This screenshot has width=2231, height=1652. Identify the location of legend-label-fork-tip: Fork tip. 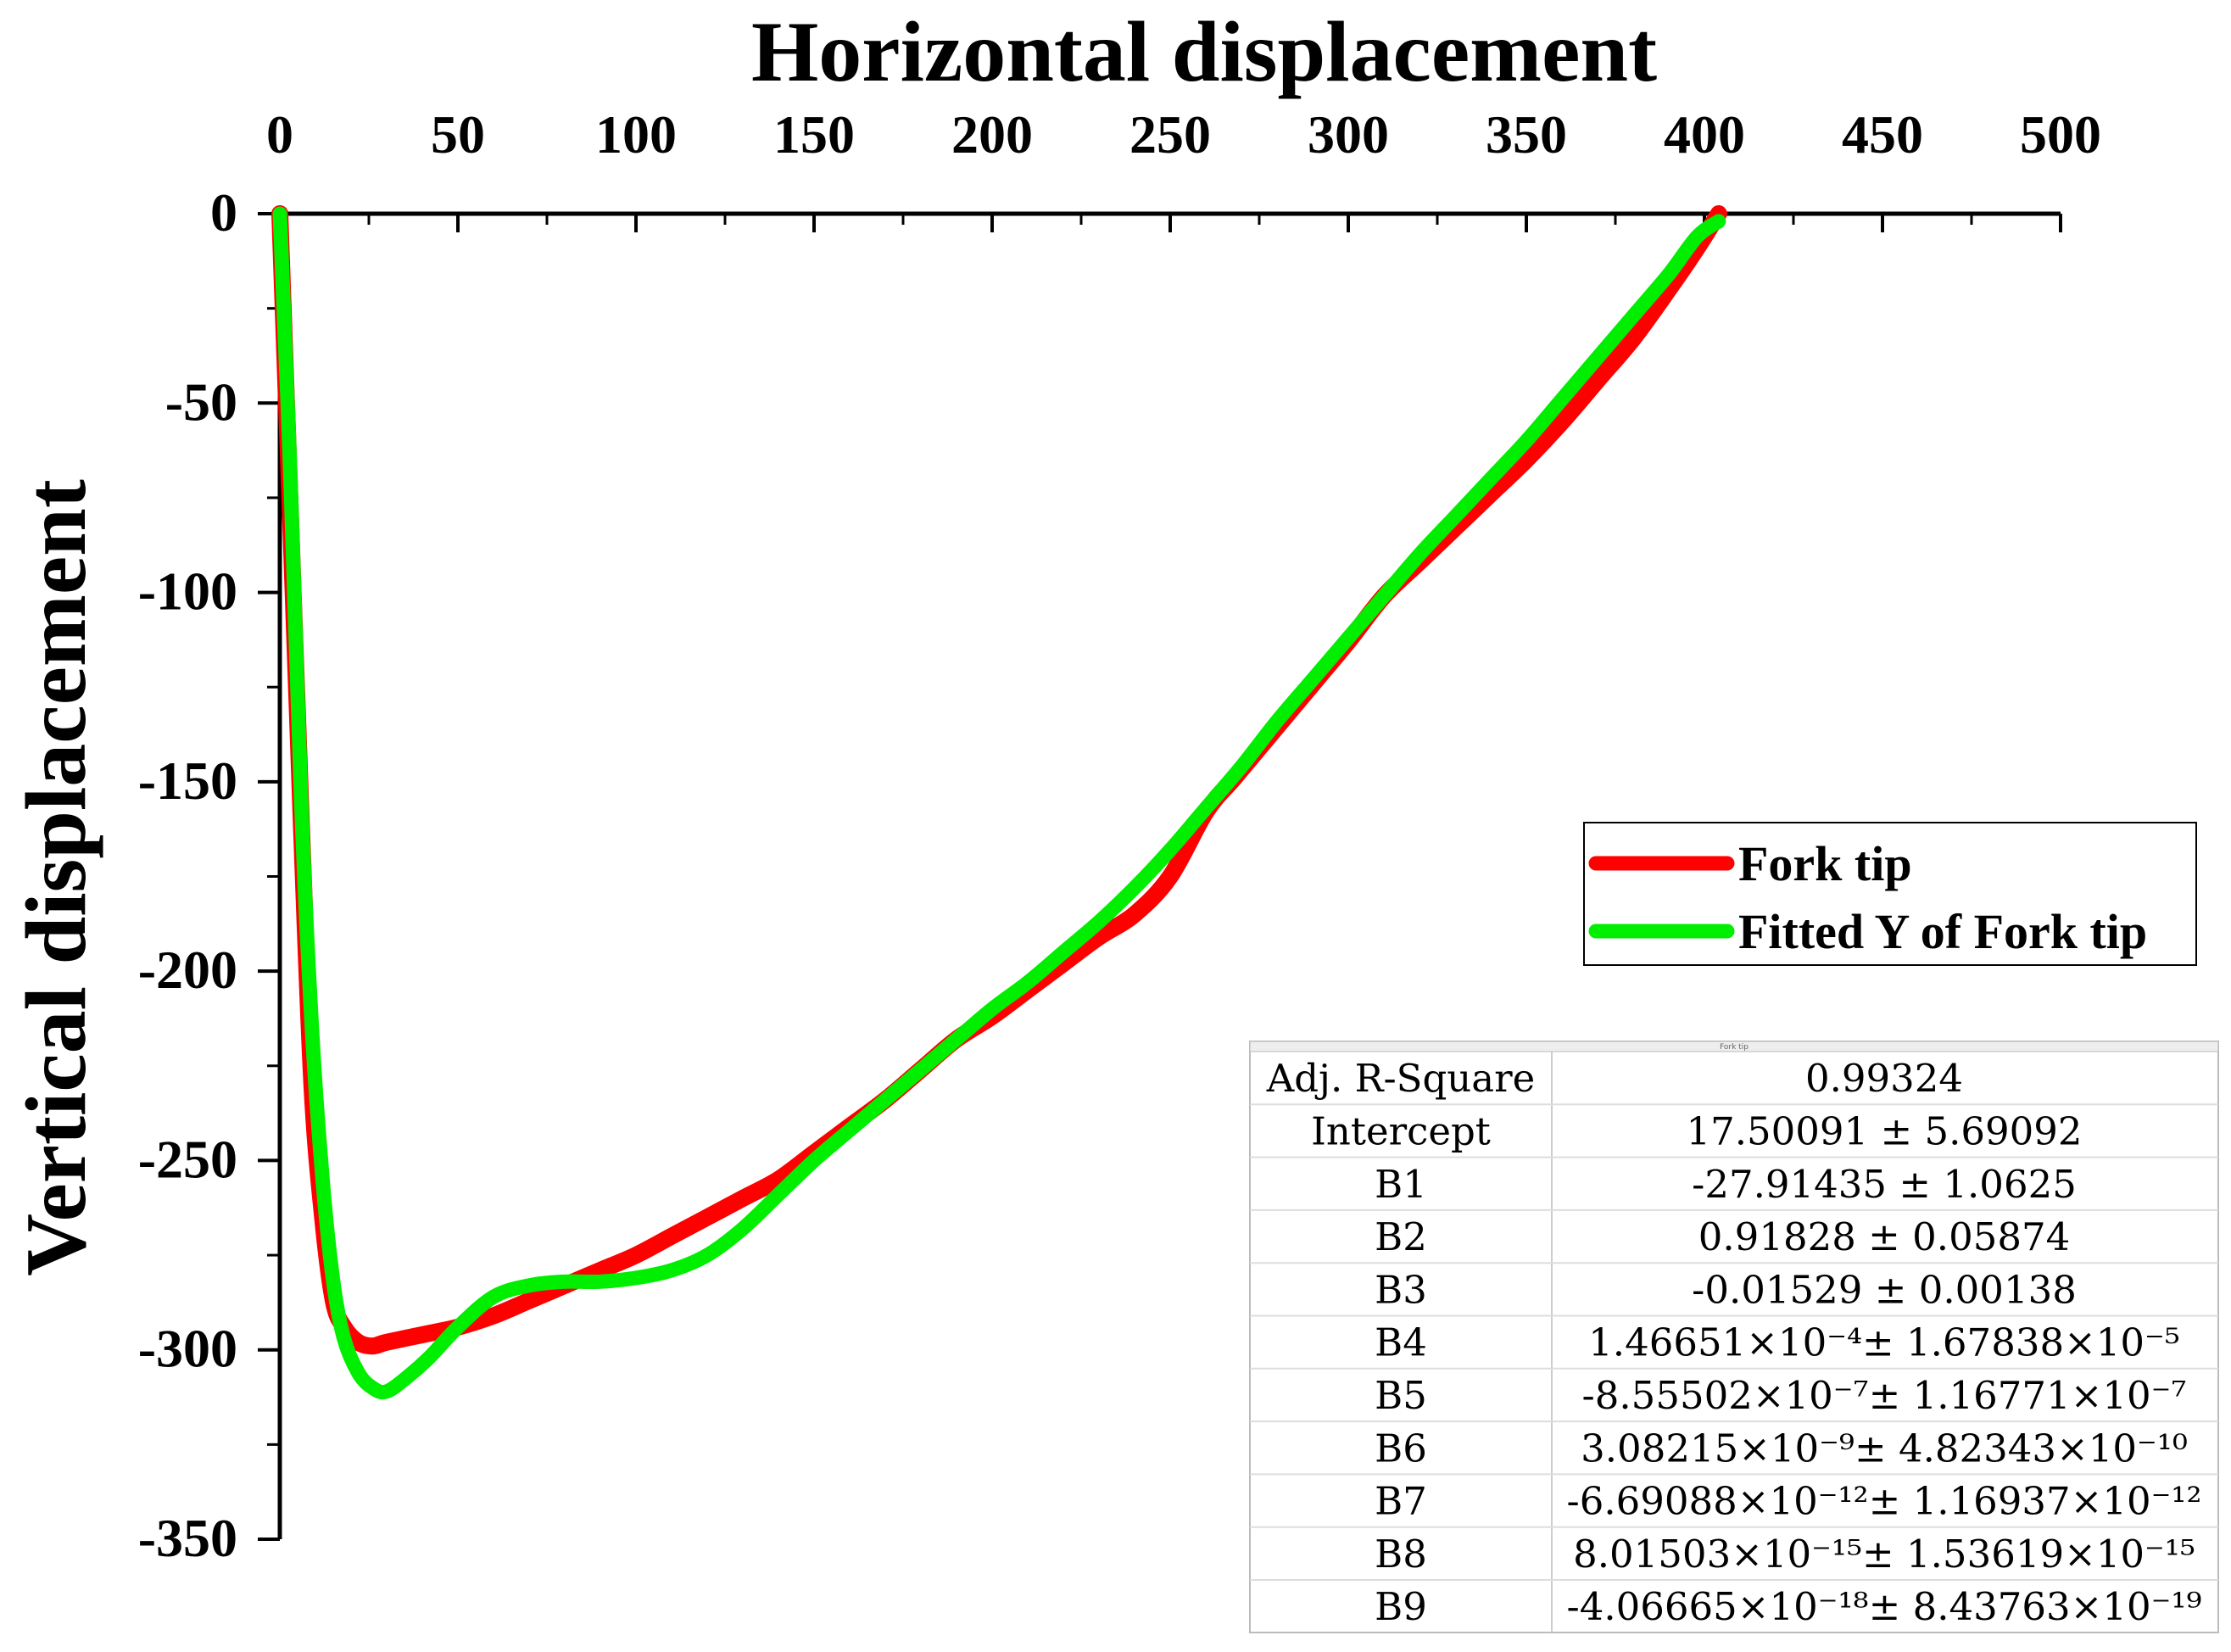
(1825, 863).